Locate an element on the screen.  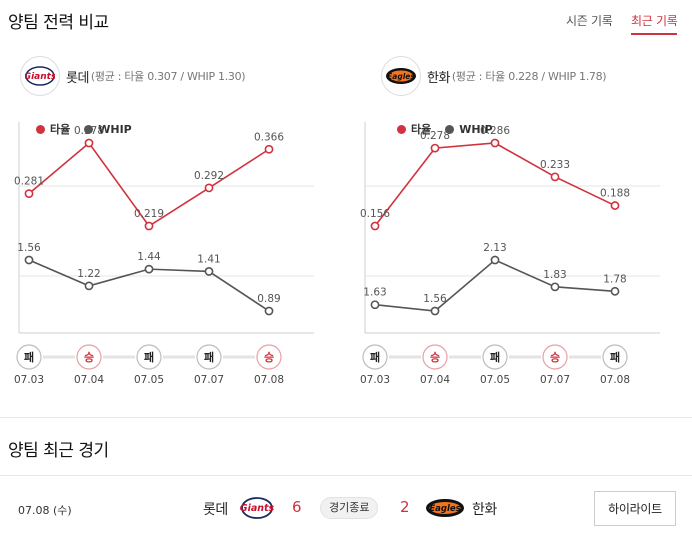
avg-series-line is located at coordinates (495, 184).